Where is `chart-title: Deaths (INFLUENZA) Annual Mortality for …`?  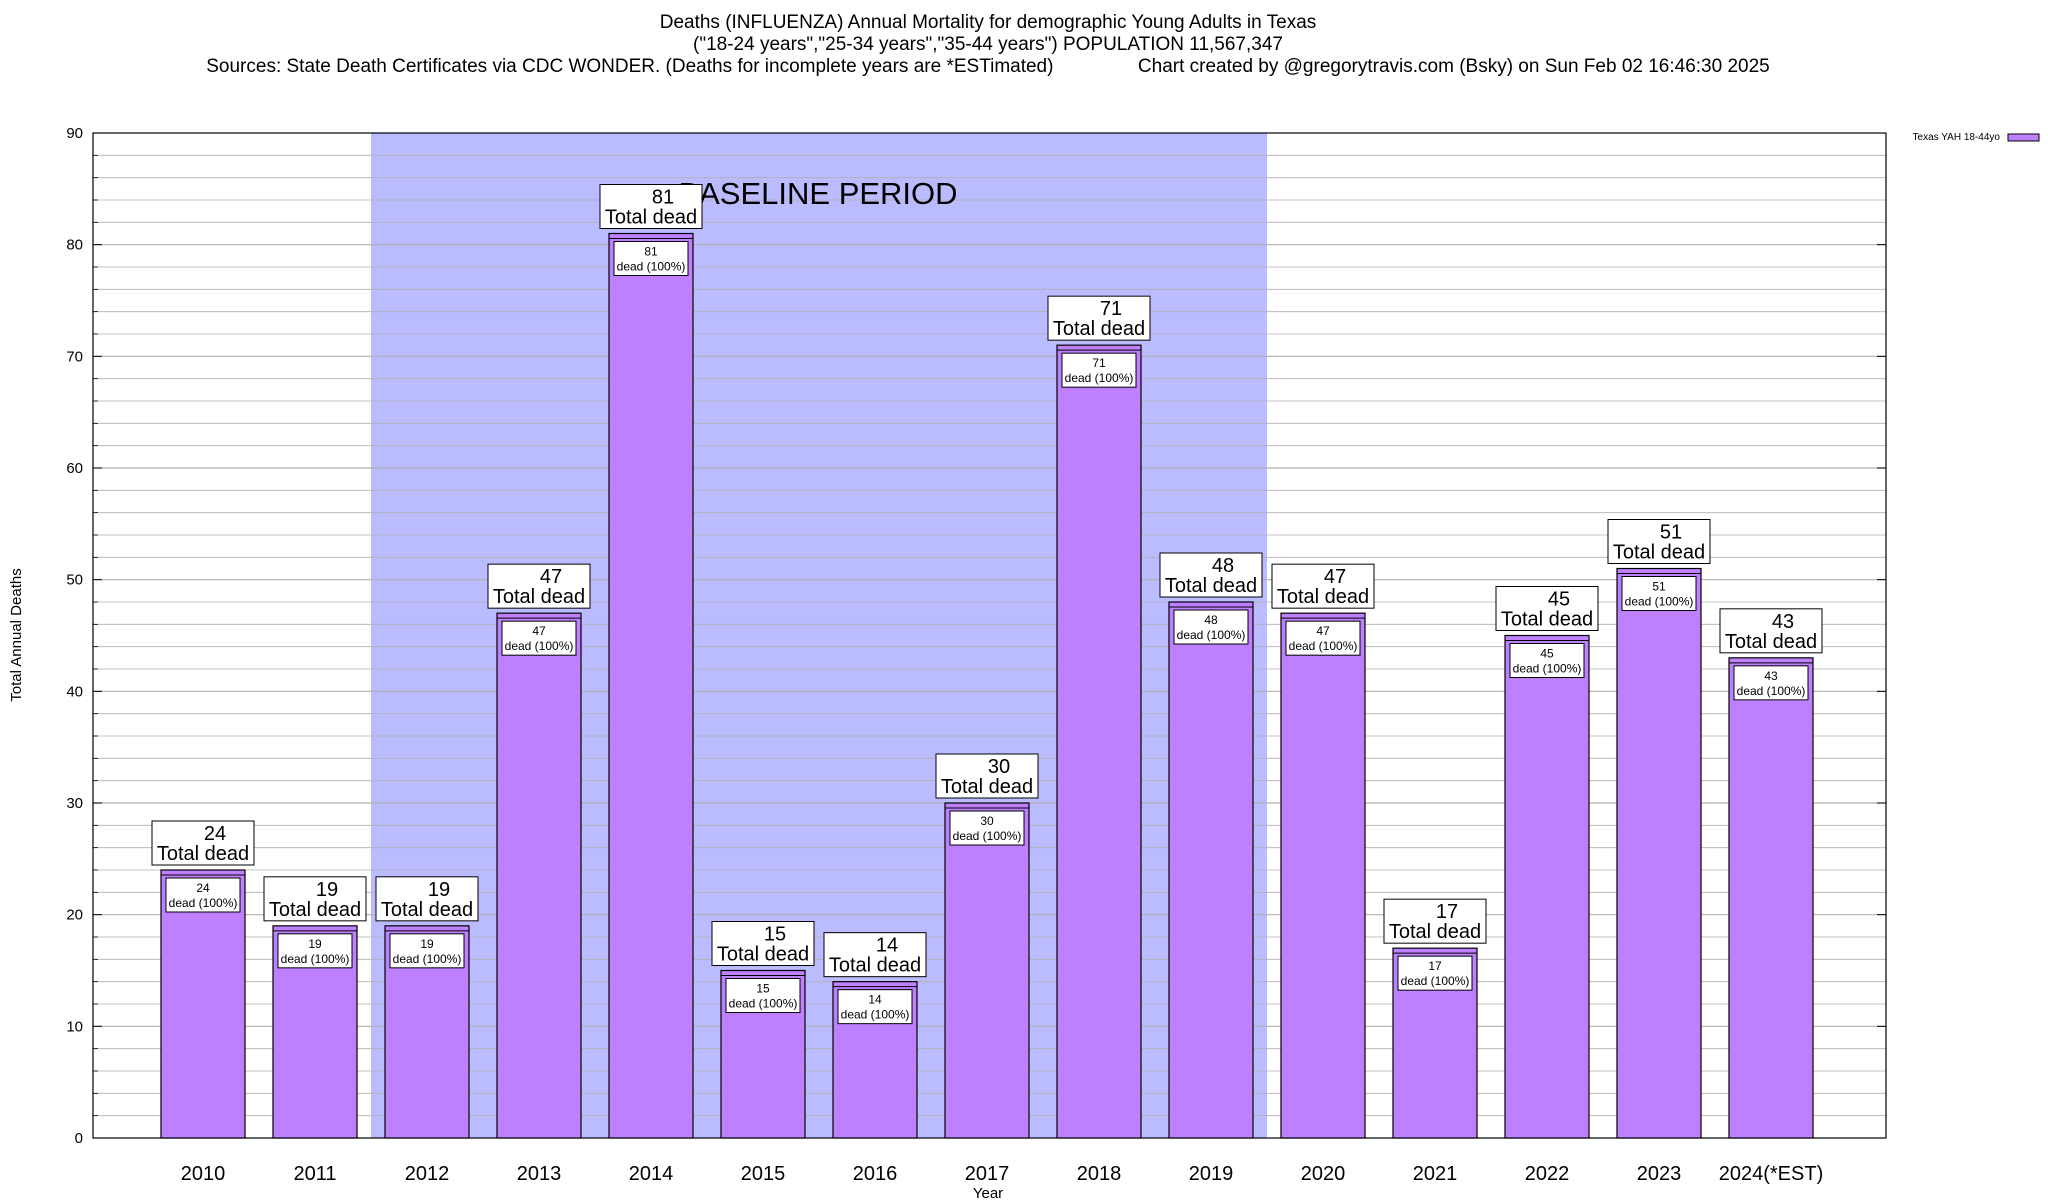
chart-title: Deaths (INFLUENZA) Annual Mortality for … is located at coordinates (988, 22).